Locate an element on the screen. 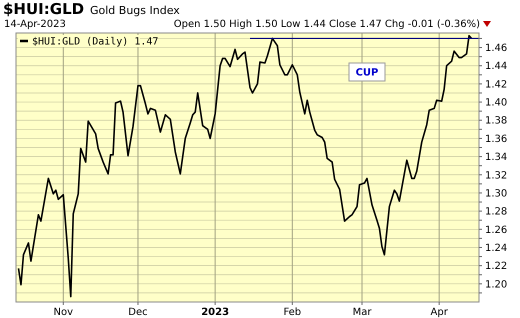 The image size is (520, 318). x-tick-label: Apr is located at coordinates (439, 312).